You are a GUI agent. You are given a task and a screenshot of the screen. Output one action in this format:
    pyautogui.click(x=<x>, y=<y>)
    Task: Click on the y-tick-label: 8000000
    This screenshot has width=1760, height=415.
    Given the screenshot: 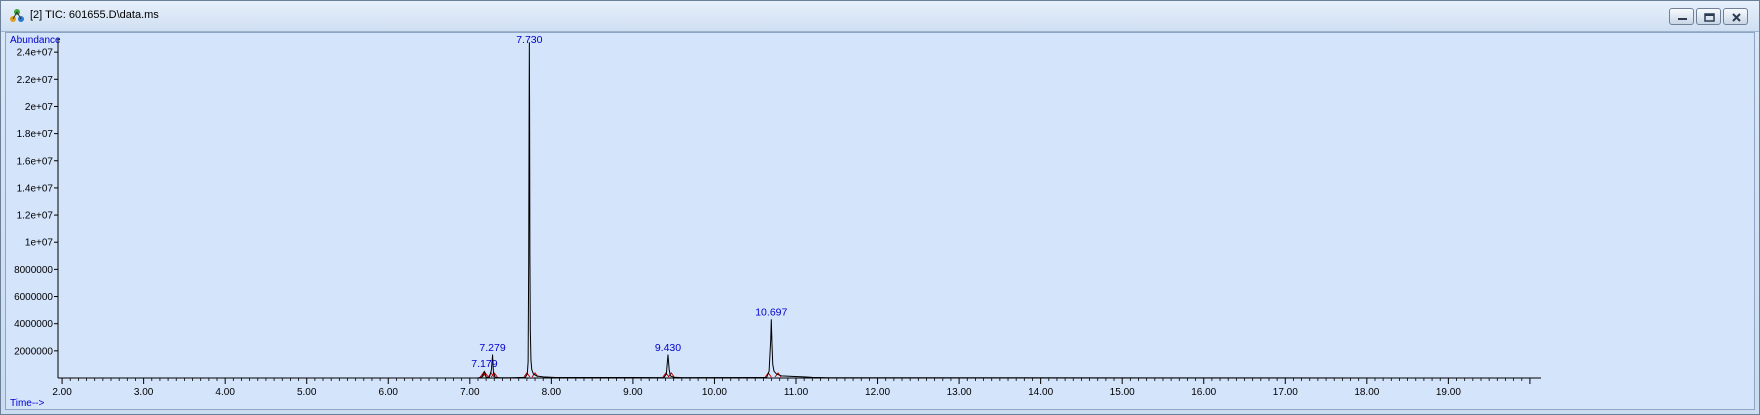 What is the action you would take?
    pyautogui.click(x=33, y=270)
    